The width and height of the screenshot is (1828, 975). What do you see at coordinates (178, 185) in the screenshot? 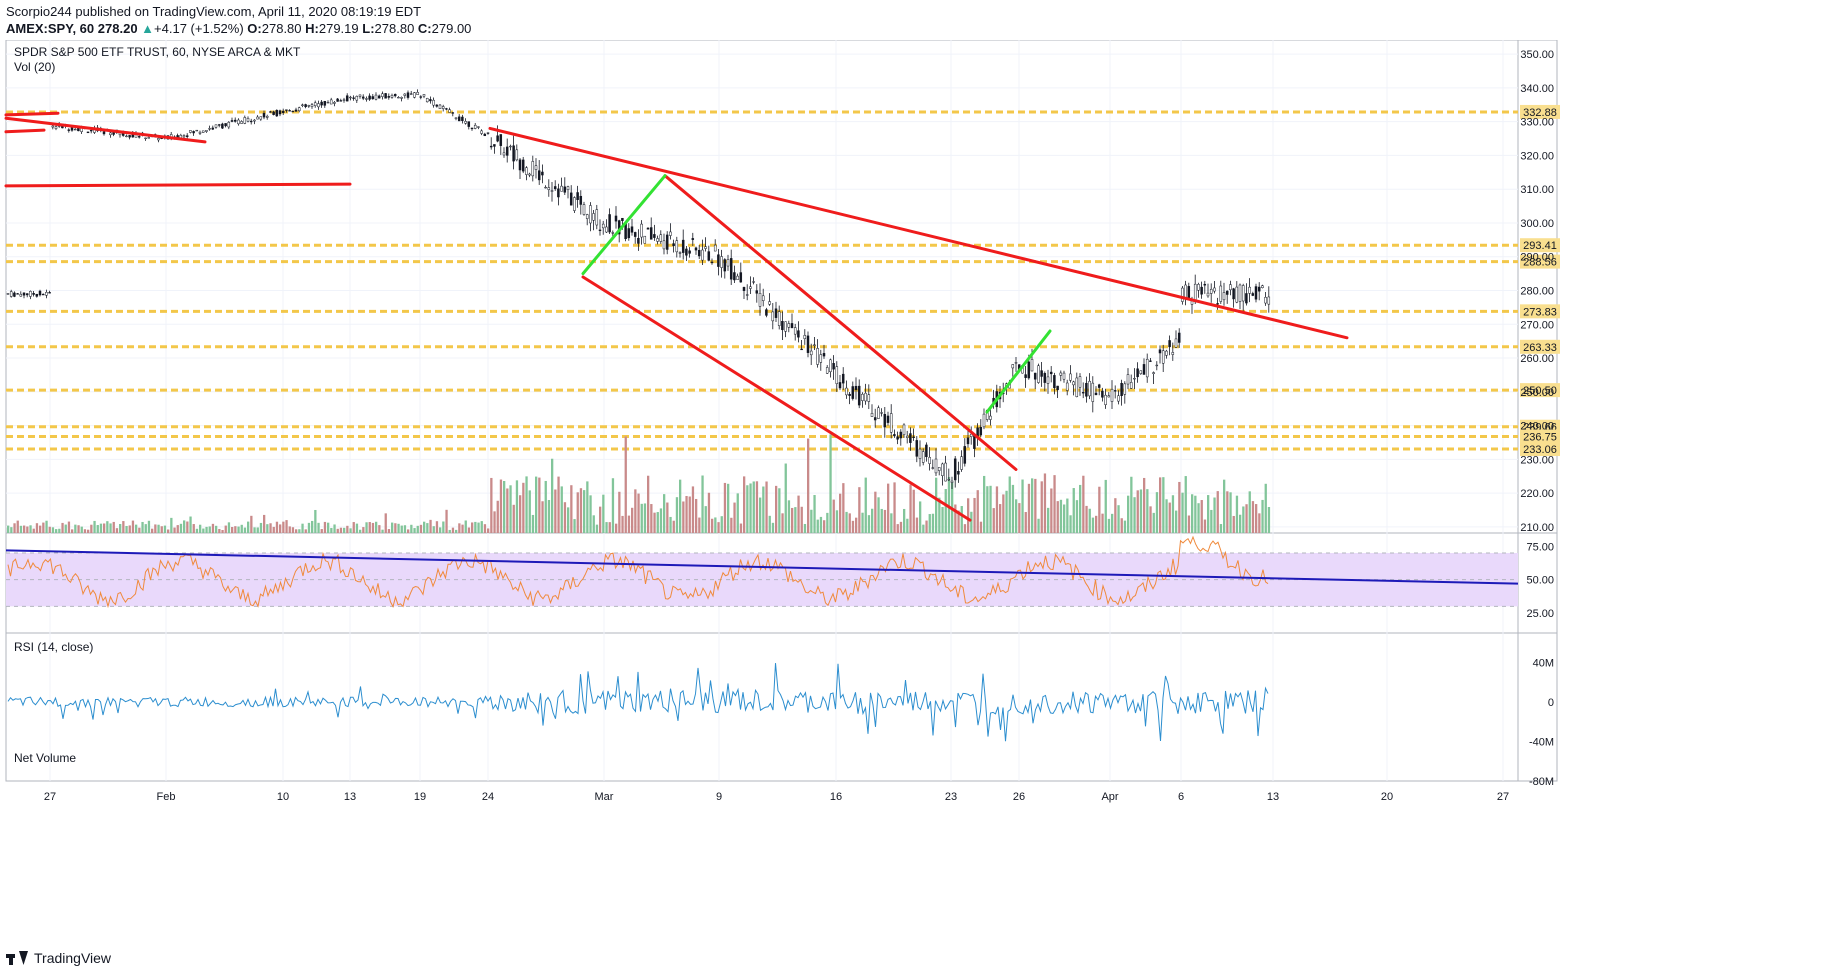
I see `trendline-early-support` at bounding box center [178, 185].